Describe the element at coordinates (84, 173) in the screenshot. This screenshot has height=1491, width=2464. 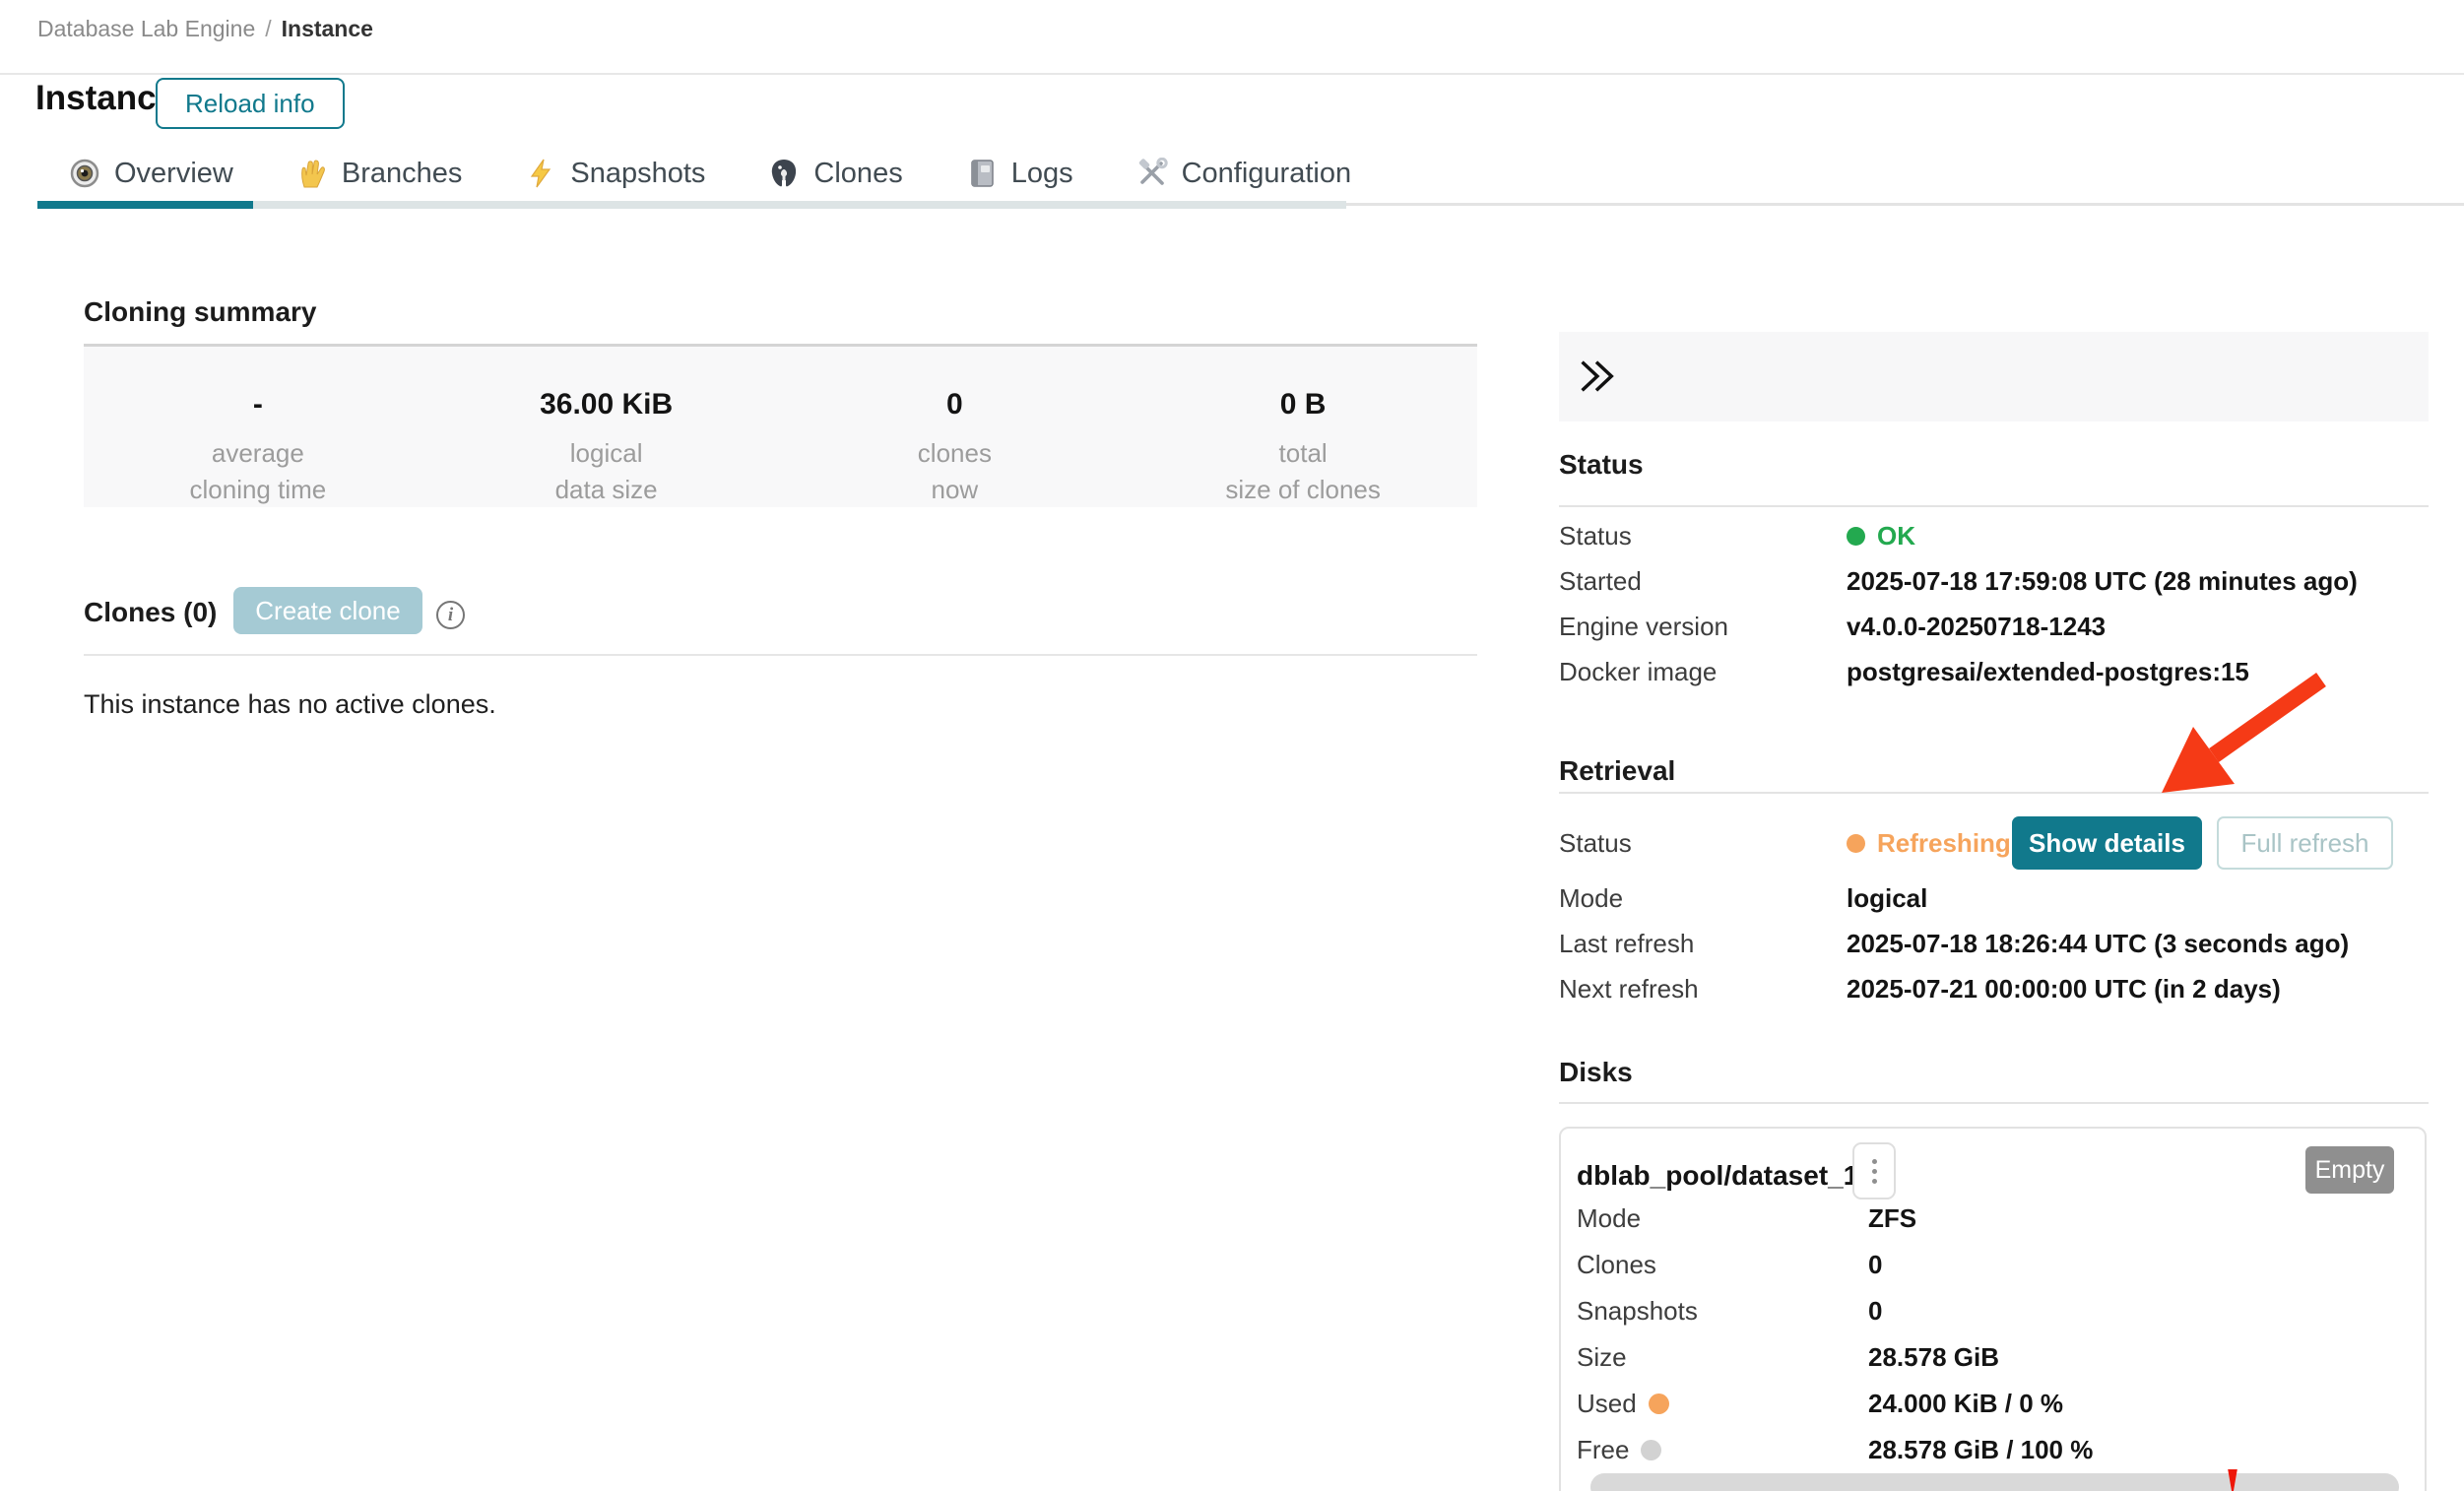
I see `eye-icon` at that location.